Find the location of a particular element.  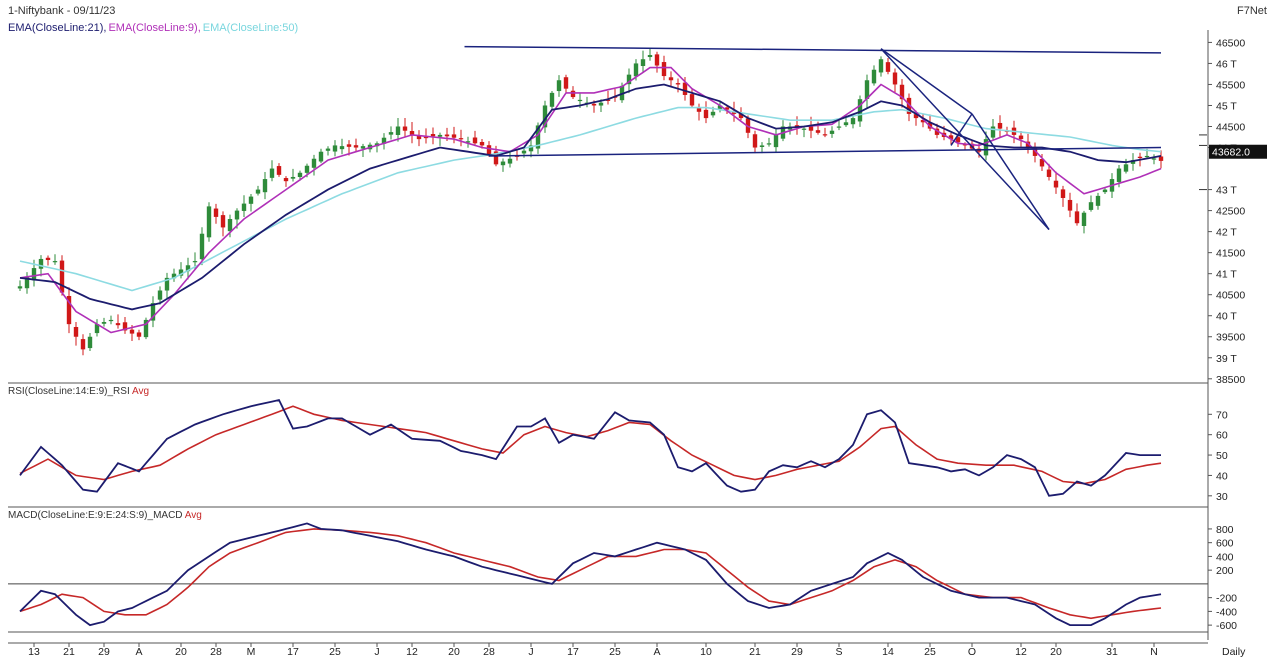

last-price-badge is located at coordinates (1238, 151).